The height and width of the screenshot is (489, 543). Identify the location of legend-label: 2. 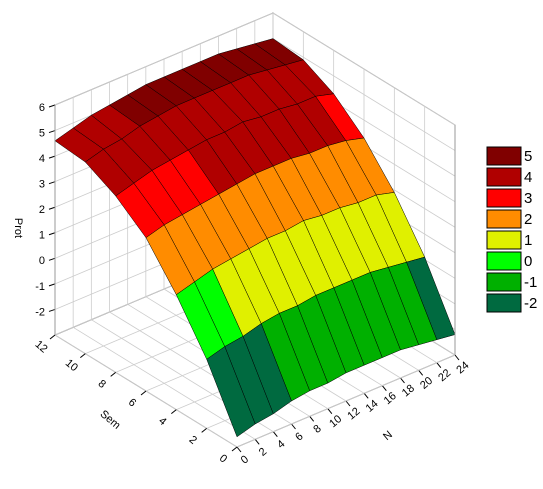
(528, 219).